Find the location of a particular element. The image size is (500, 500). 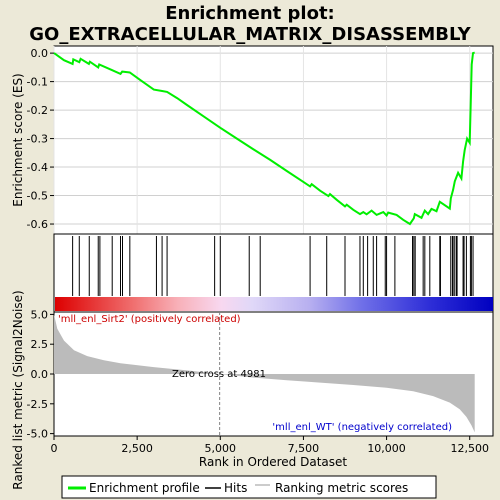

legend-hits-label: Hits is located at coordinates (235, 488).